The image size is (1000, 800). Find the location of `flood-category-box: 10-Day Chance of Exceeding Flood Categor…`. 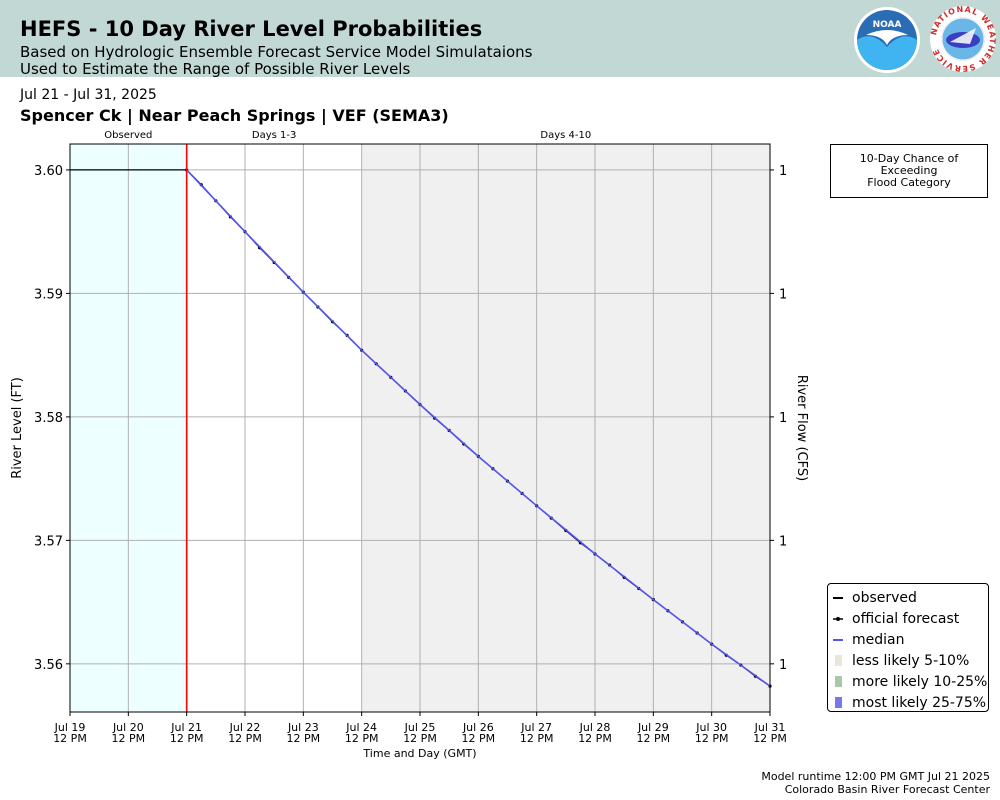

flood-category-box: 10-Day Chance of Exceeding Flood Categor… is located at coordinates (909, 171).